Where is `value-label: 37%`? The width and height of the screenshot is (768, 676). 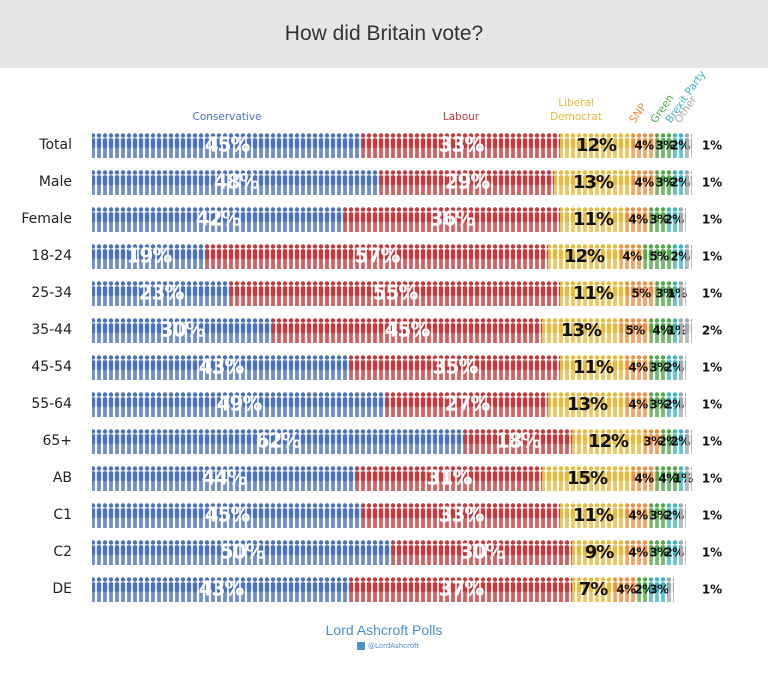 value-label: 37% is located at coordinates (462, 589).